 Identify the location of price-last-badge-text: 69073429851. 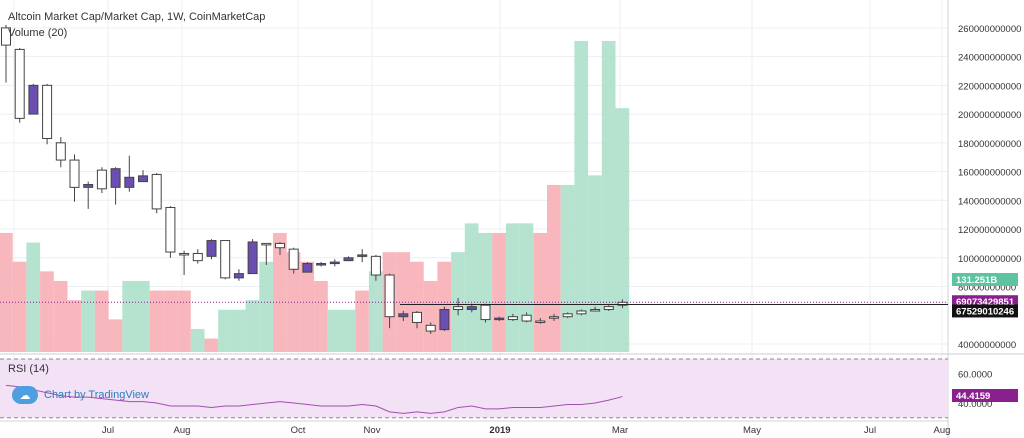
(985, 302).